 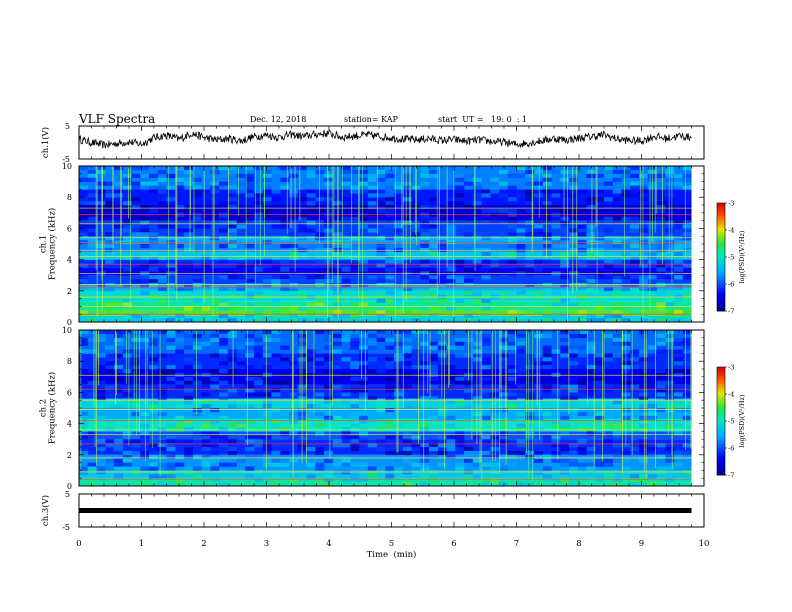 What do you see at coordinates (69, 455) in the screenshot?
I see `ch2-spectrogram-y-tick-label: 2` at bounding box center [69, 455].